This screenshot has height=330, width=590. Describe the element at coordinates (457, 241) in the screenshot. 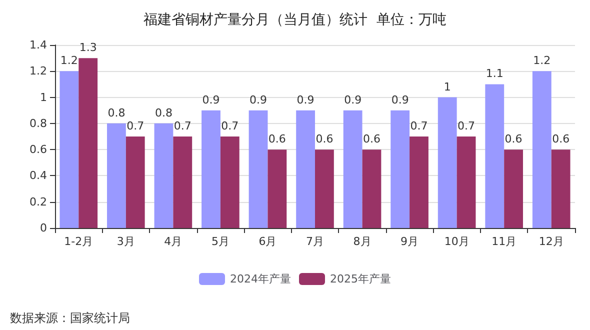

I see `x-tick-label: 10月` at that location.